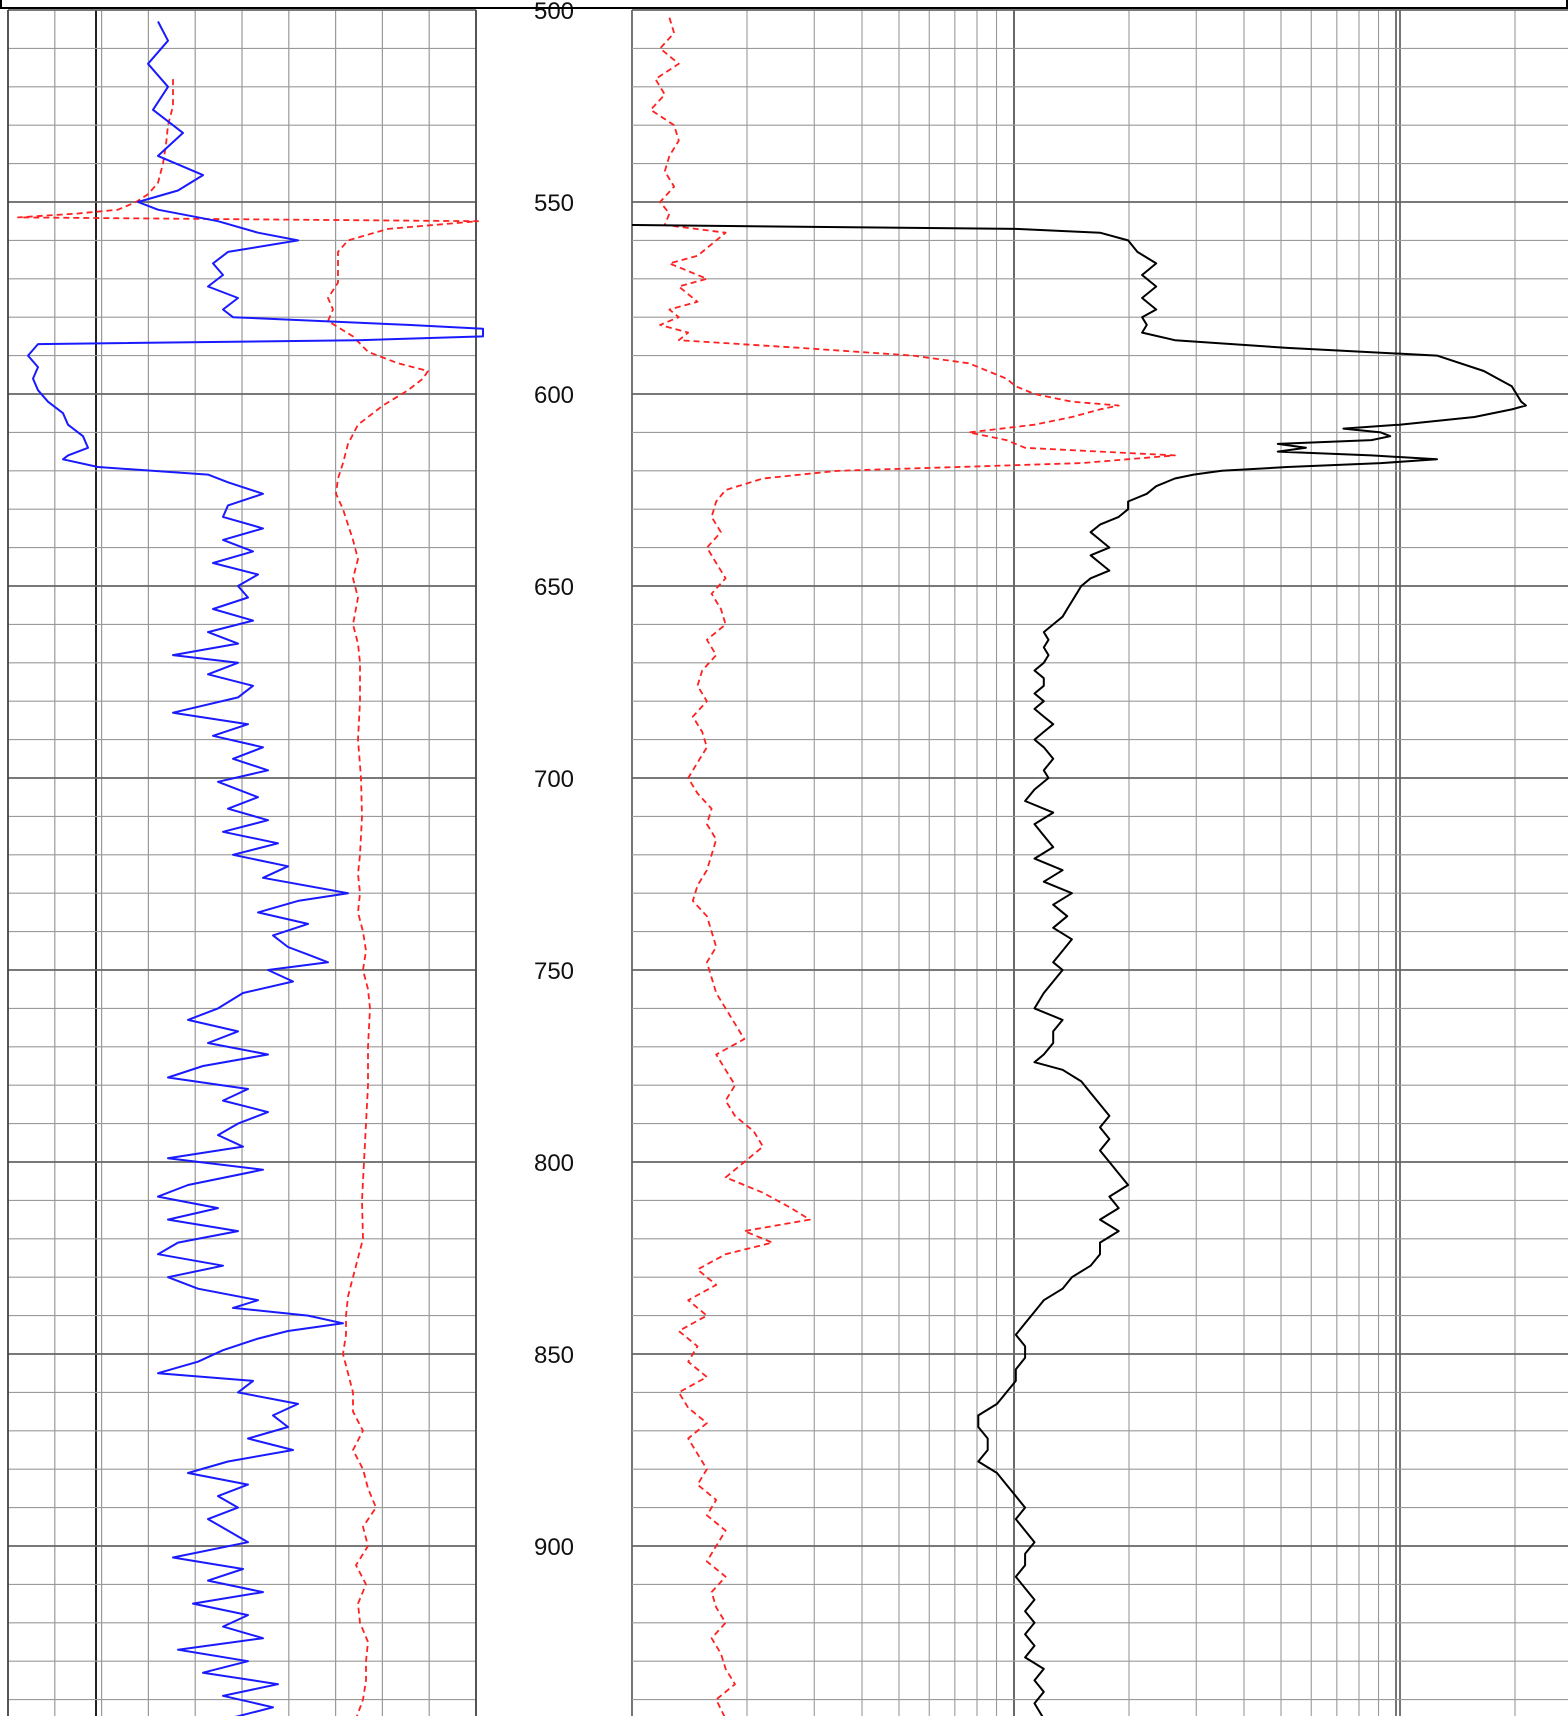 The image size is (1568, 1716). Describe the element at coordinates (554, 1547) in the screenshot. I see `depth-tick-label: 900` at that location.